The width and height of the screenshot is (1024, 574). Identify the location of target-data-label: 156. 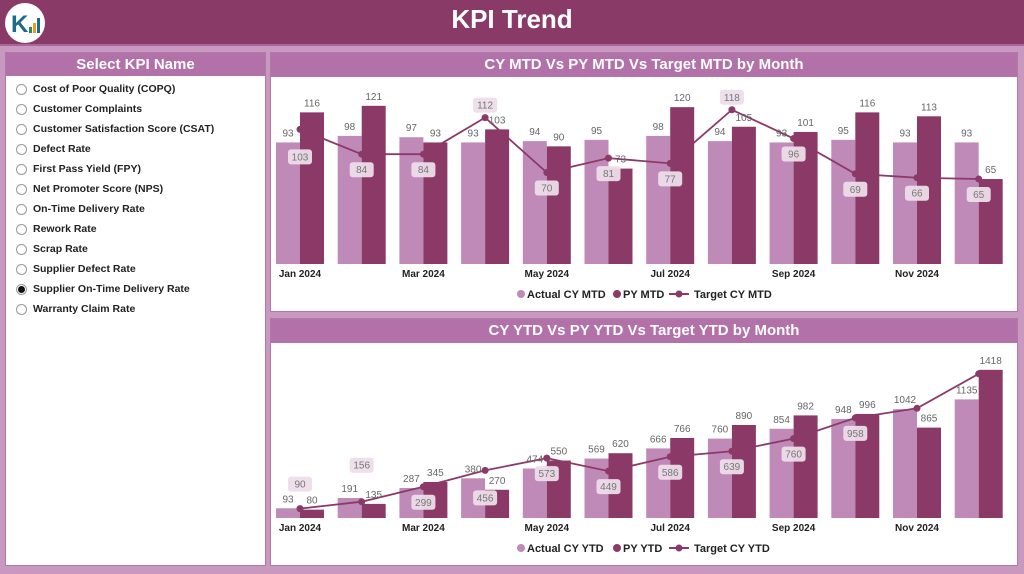
(361, 466).